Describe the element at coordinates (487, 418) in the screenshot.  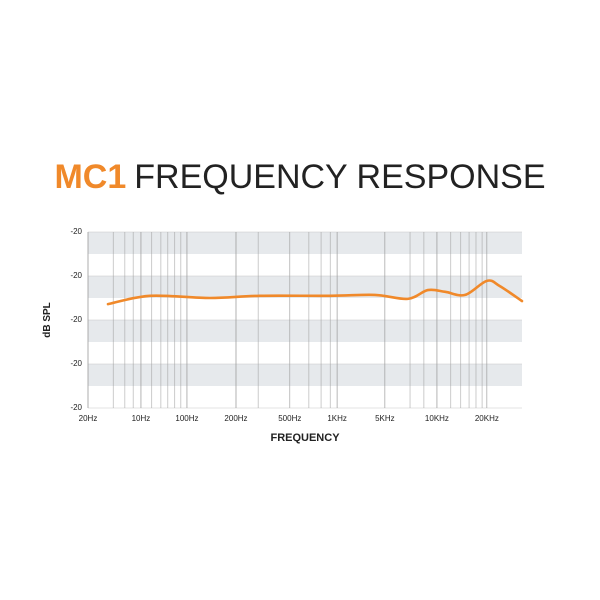
I see `x-tick-label: 20KHz` at that location.